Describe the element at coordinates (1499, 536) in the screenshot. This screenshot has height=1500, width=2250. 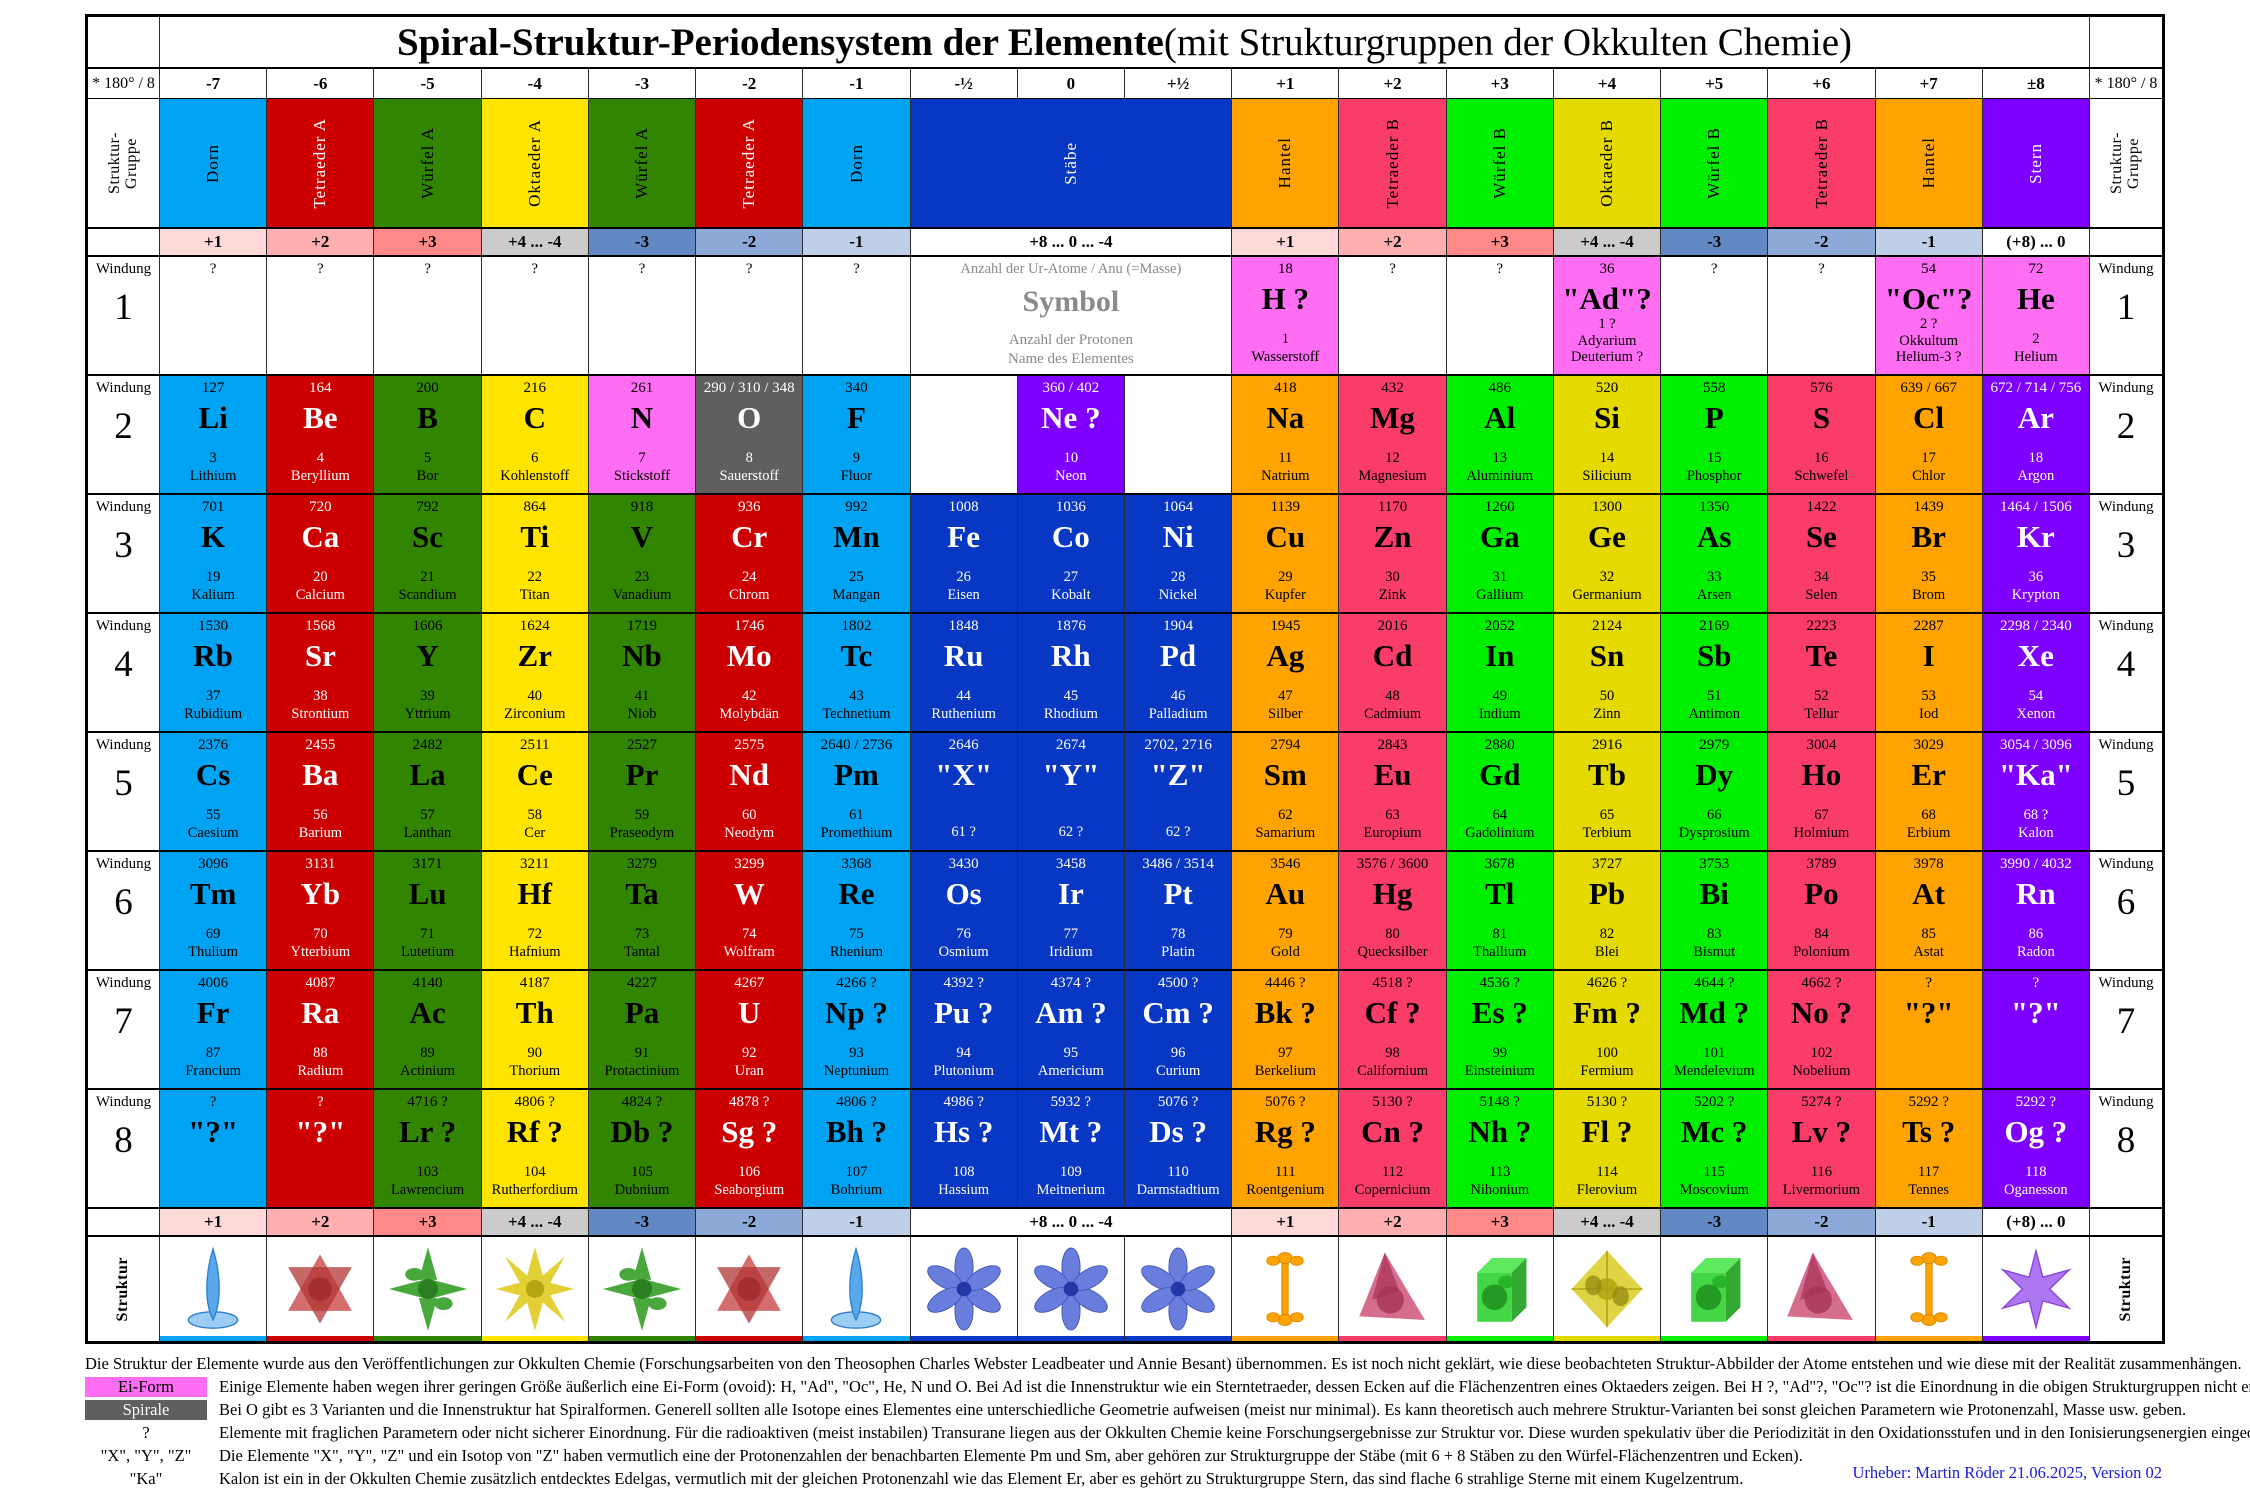
I see `element-symbol: Ga` at that location.